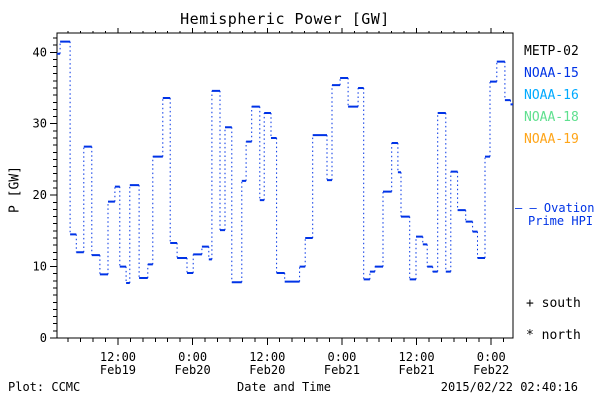 The image size is (600, 400). What do you see at coordinates (551, 117) in the screenshot?
I see `legend-item-noaa-18: NOAA-18` at bounding box center [551, 117].